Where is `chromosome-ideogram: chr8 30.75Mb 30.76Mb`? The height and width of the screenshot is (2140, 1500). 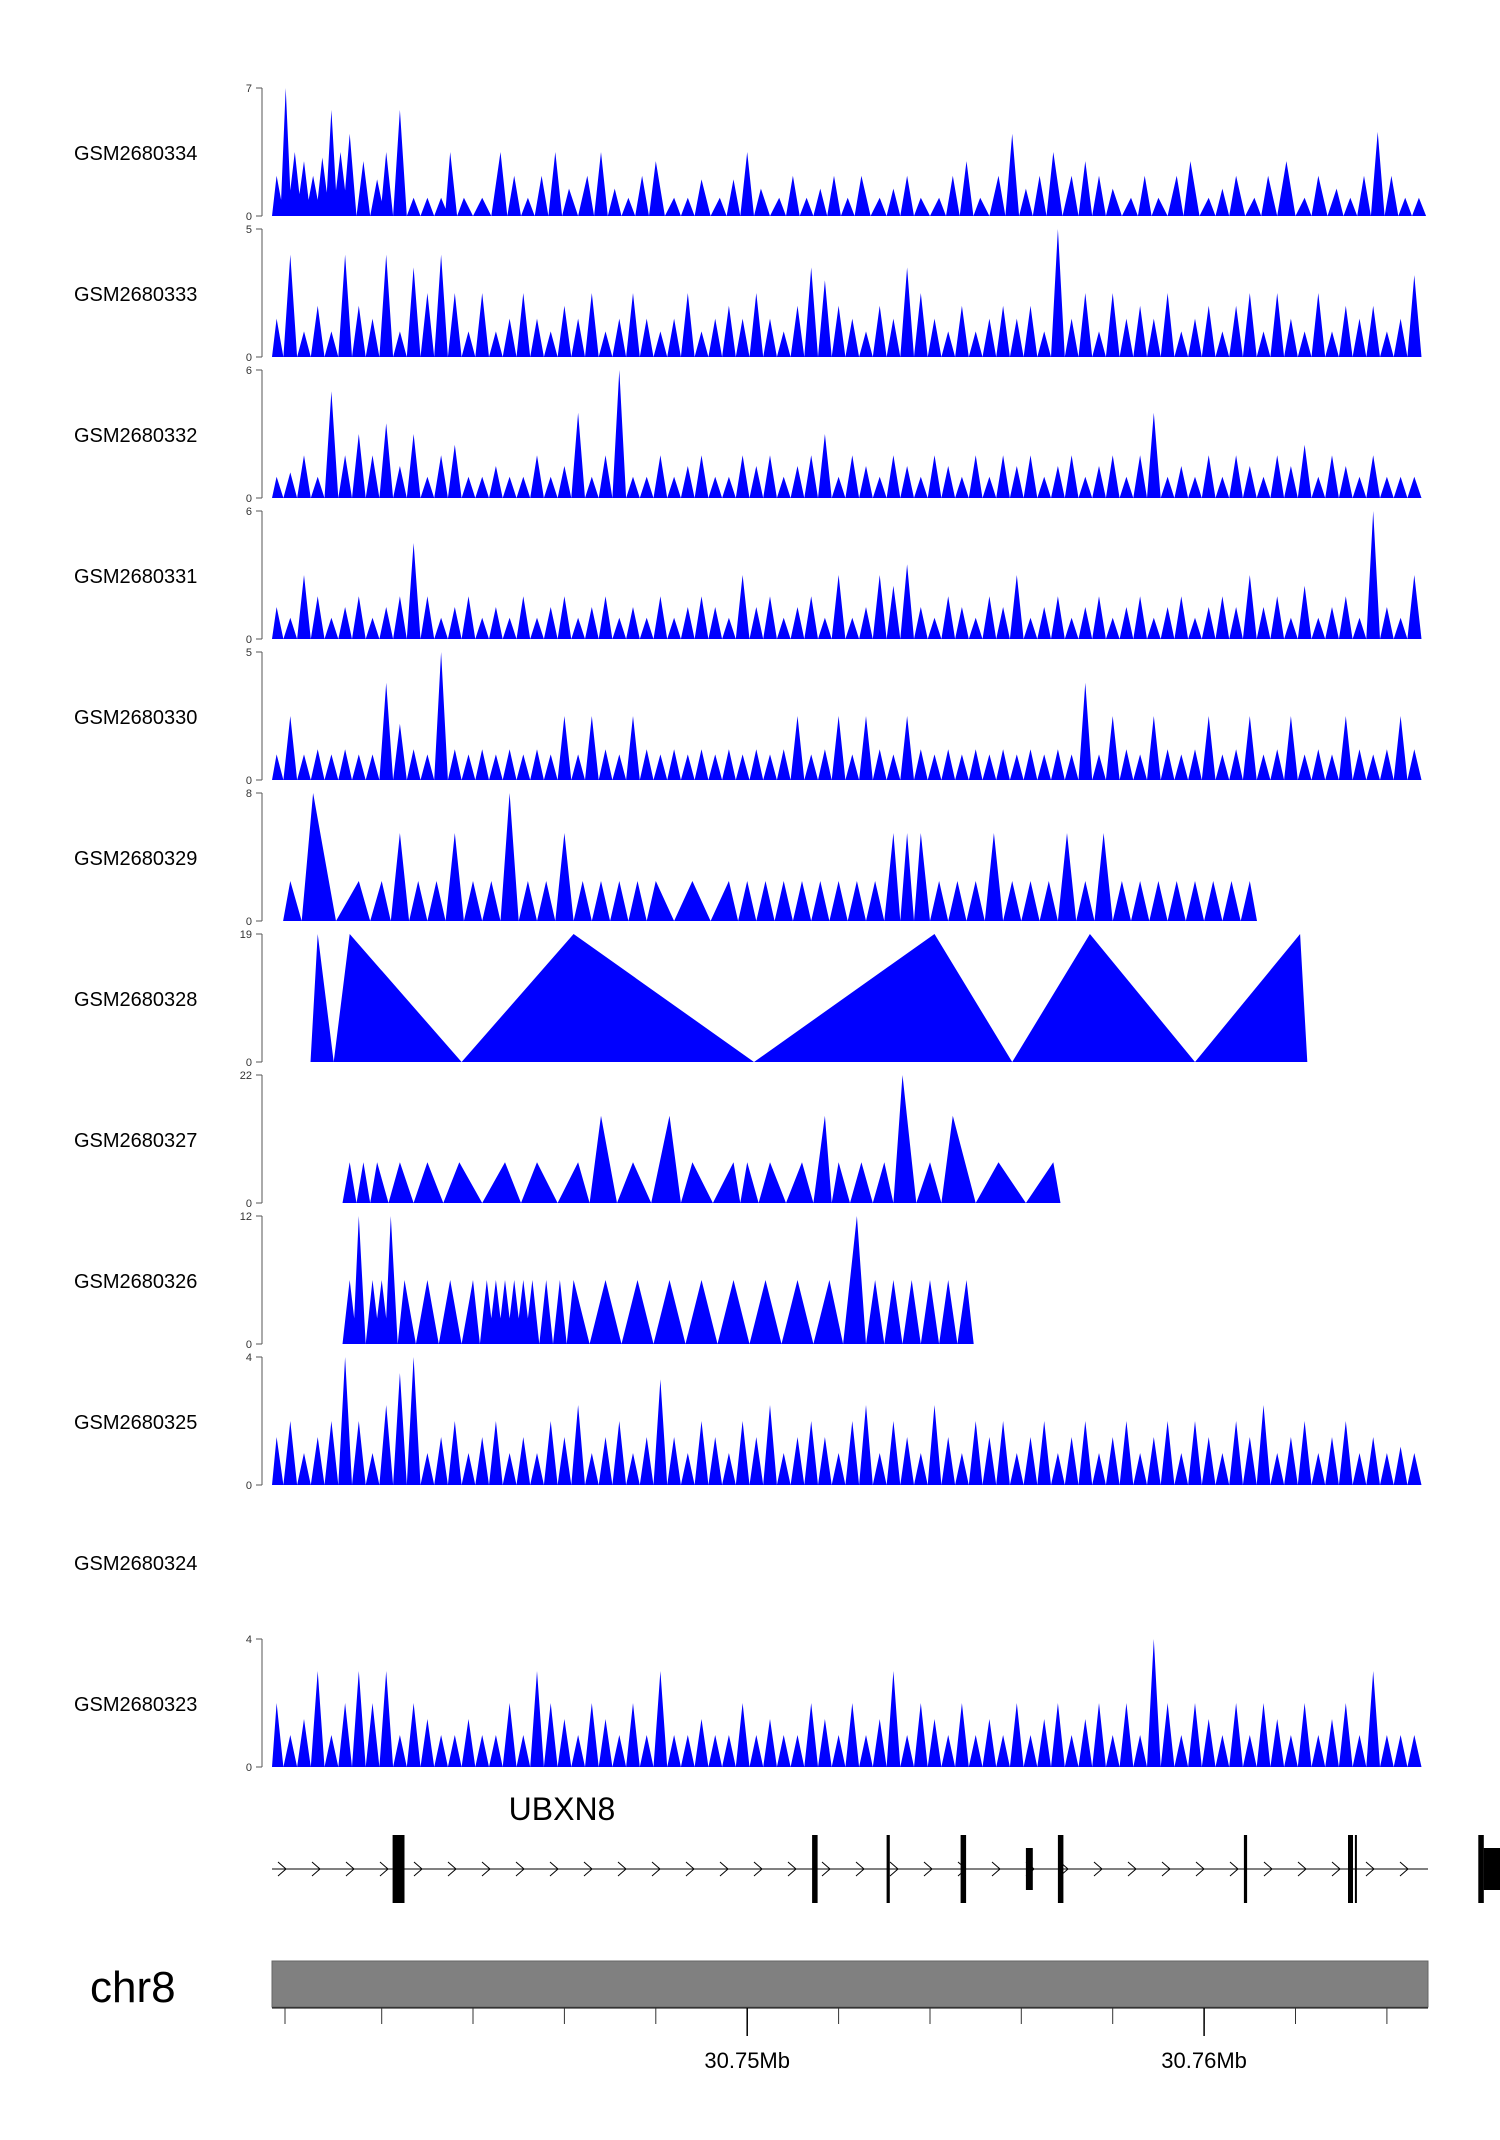
chromosome-ideogram: chr8 30.75Mb 30.76Mb is located at coordinates (759, 2016).